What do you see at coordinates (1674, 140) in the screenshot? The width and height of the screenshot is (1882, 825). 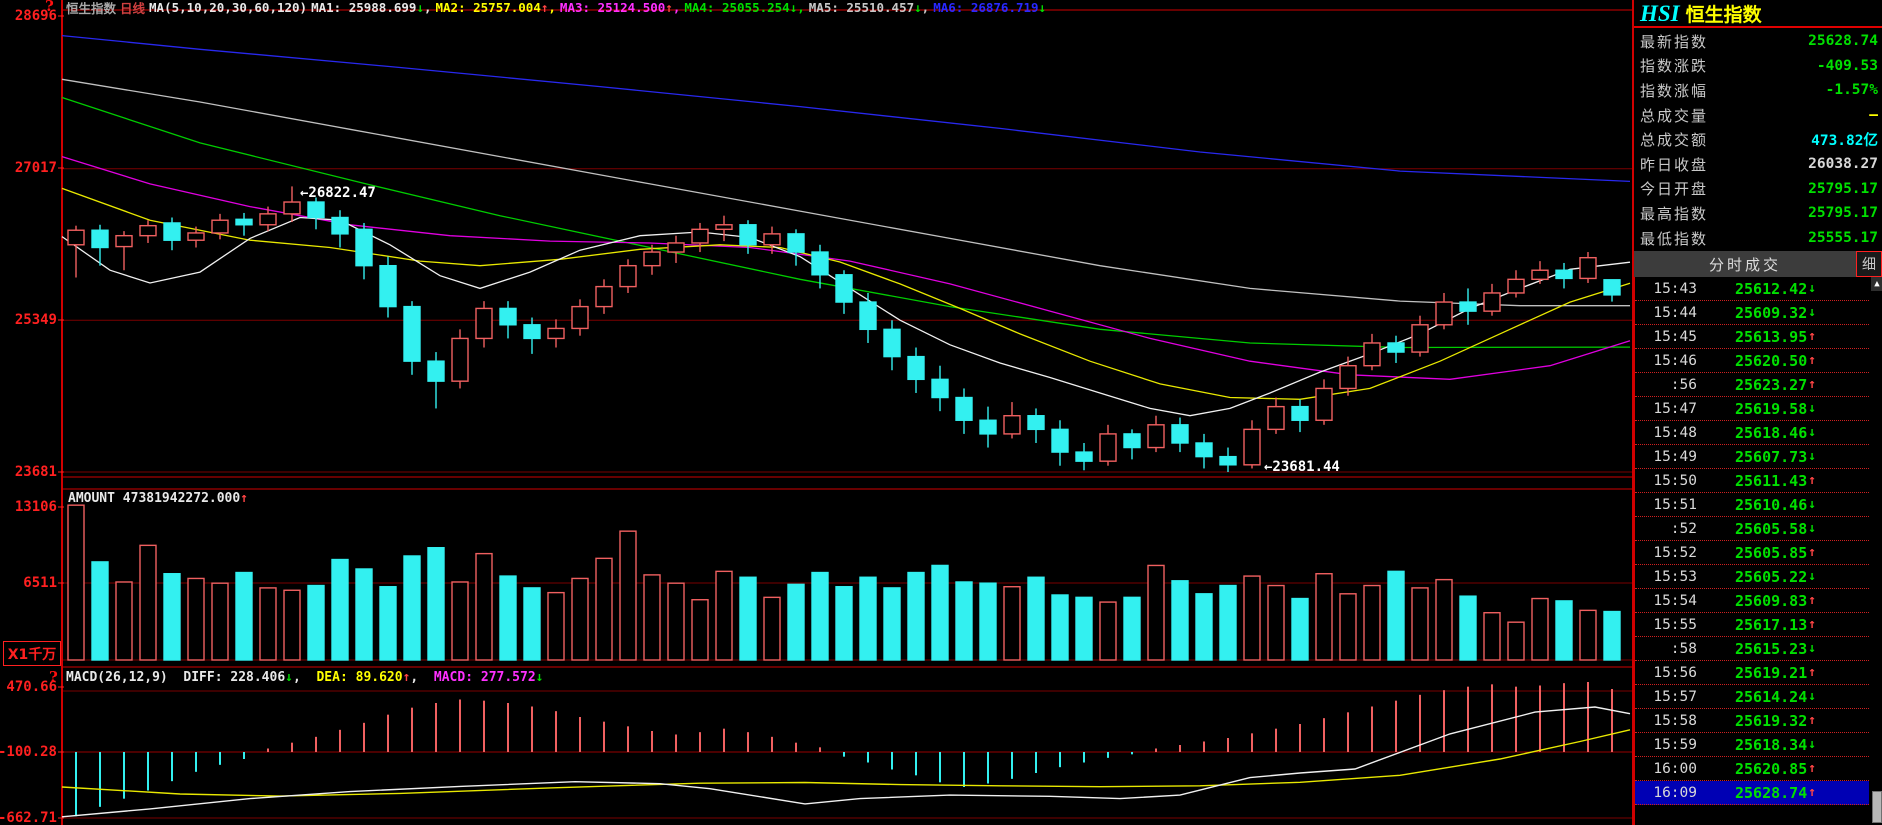 I see `quote-label: 总成交额` at bounding box center [1674, 140].